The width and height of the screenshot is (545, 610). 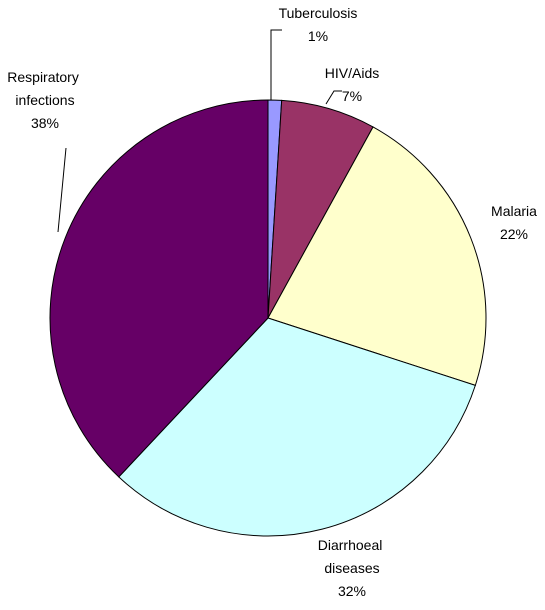 I want to click on label-line: HIV/Aids, so click(x=352, y=73).